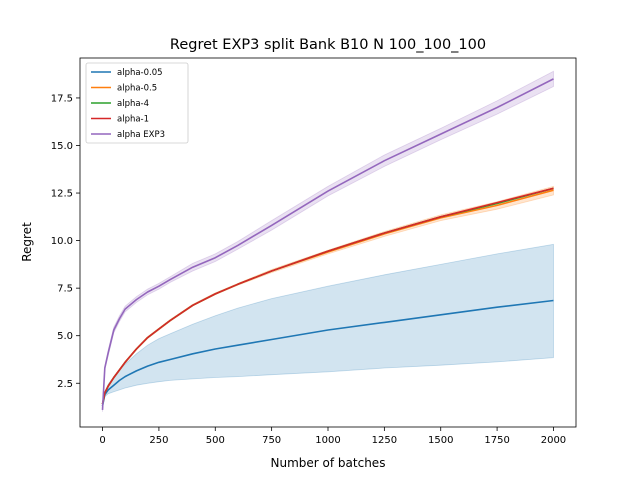 This screenshot has width=640, height=480. Describe the element at coordinates (65, 336) in the screenshot. I see `y-tick-label: 5.0` at that location.